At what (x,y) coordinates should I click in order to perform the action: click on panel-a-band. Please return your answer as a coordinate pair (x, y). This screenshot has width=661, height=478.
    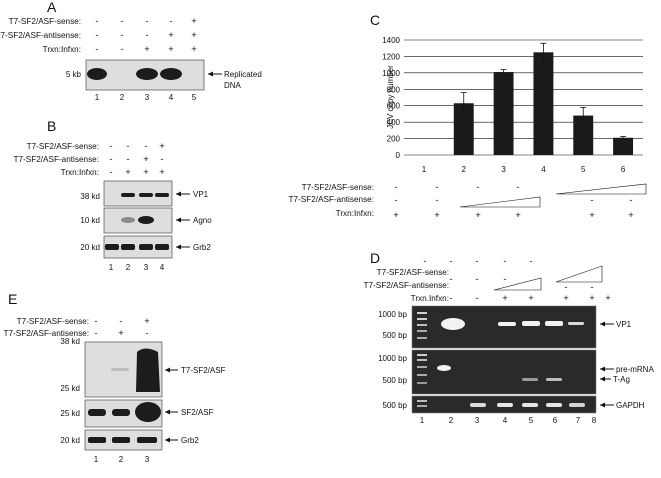
    Looking at the image, I should click on (147, 74).